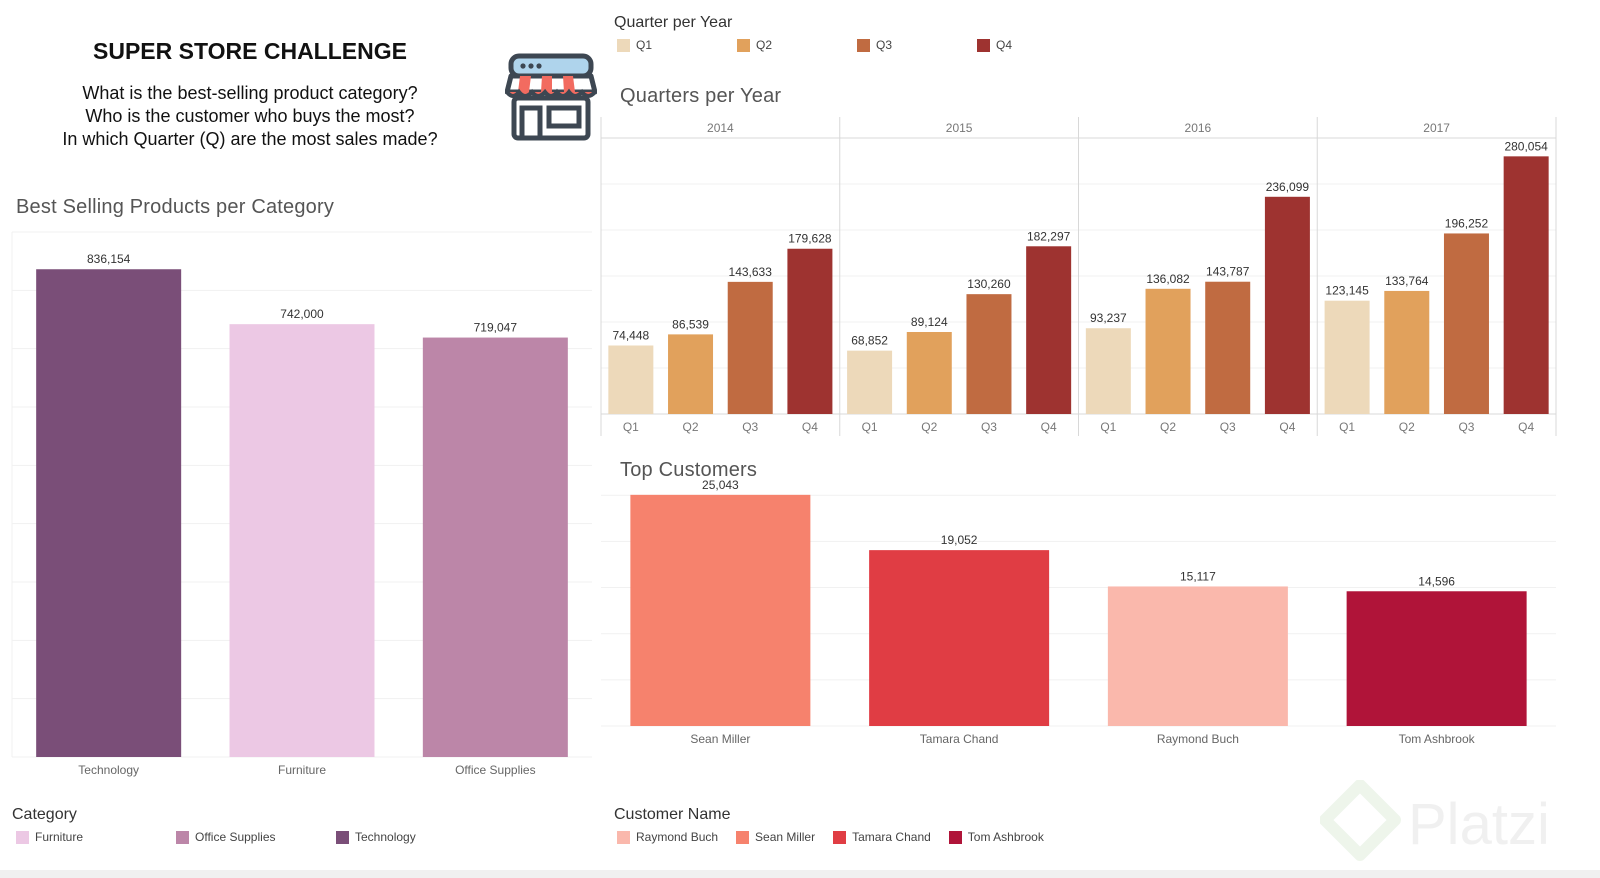 The height and width of the screenshot is (878, 1600). I want to click on bar-value-label: 719,047, so click(496, 328).